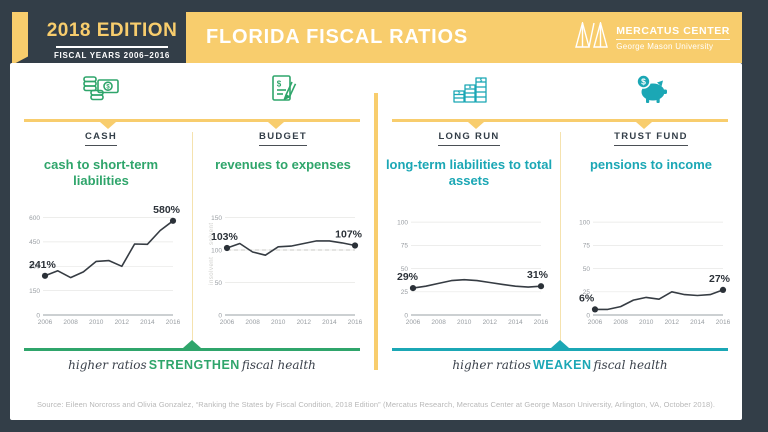 This screenshot has height=432, width=768. I want to click on category-label: TRUST FUND, so click(651, 138).